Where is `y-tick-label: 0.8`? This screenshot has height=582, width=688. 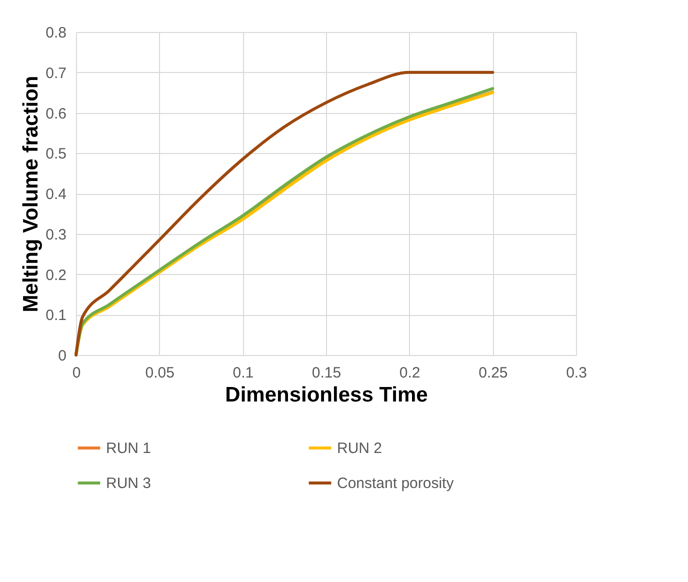 y-tick-label: 0.8 is located at coordinates (56, 33).